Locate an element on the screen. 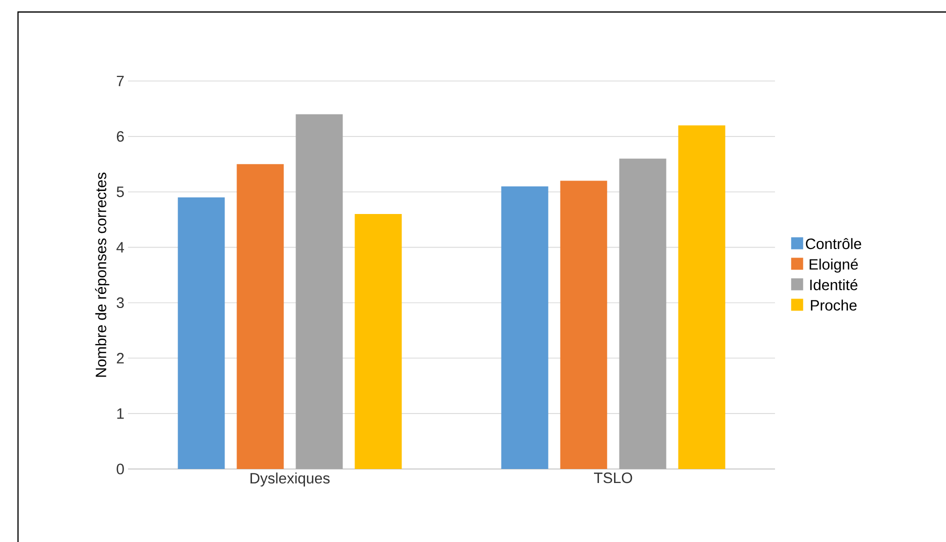 This screenshot has height=542, width=946. y-tick-label: 3 is located at coordinates (120, 302).